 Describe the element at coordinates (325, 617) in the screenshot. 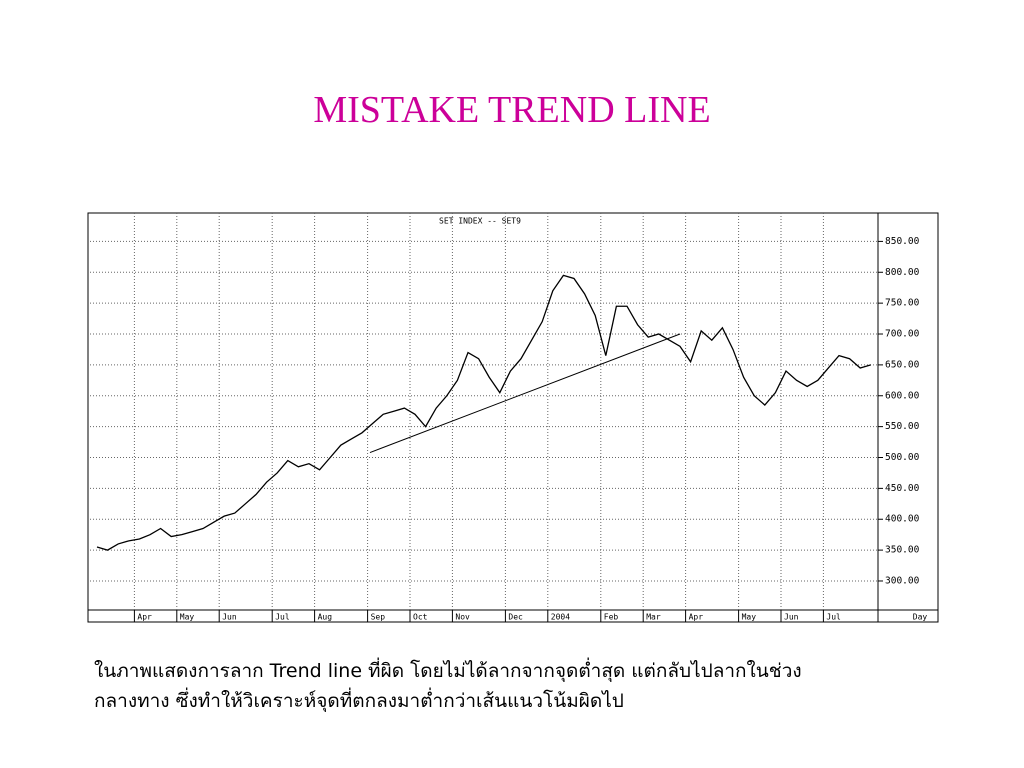

I see `x-tick-label: Aug` at that location.